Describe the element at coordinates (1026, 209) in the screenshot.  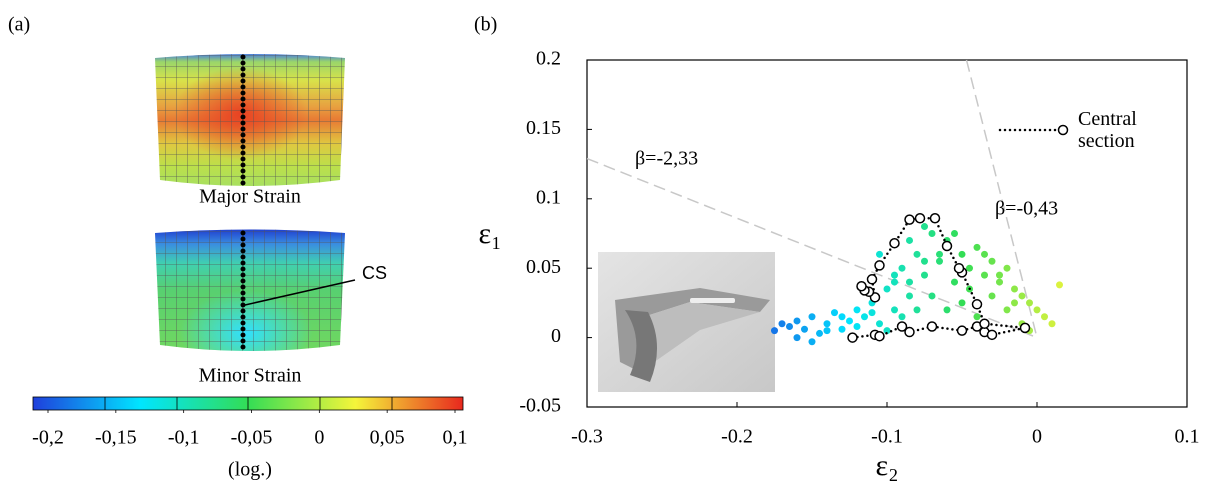
I see `reference-label: β=-0,43` at that location.